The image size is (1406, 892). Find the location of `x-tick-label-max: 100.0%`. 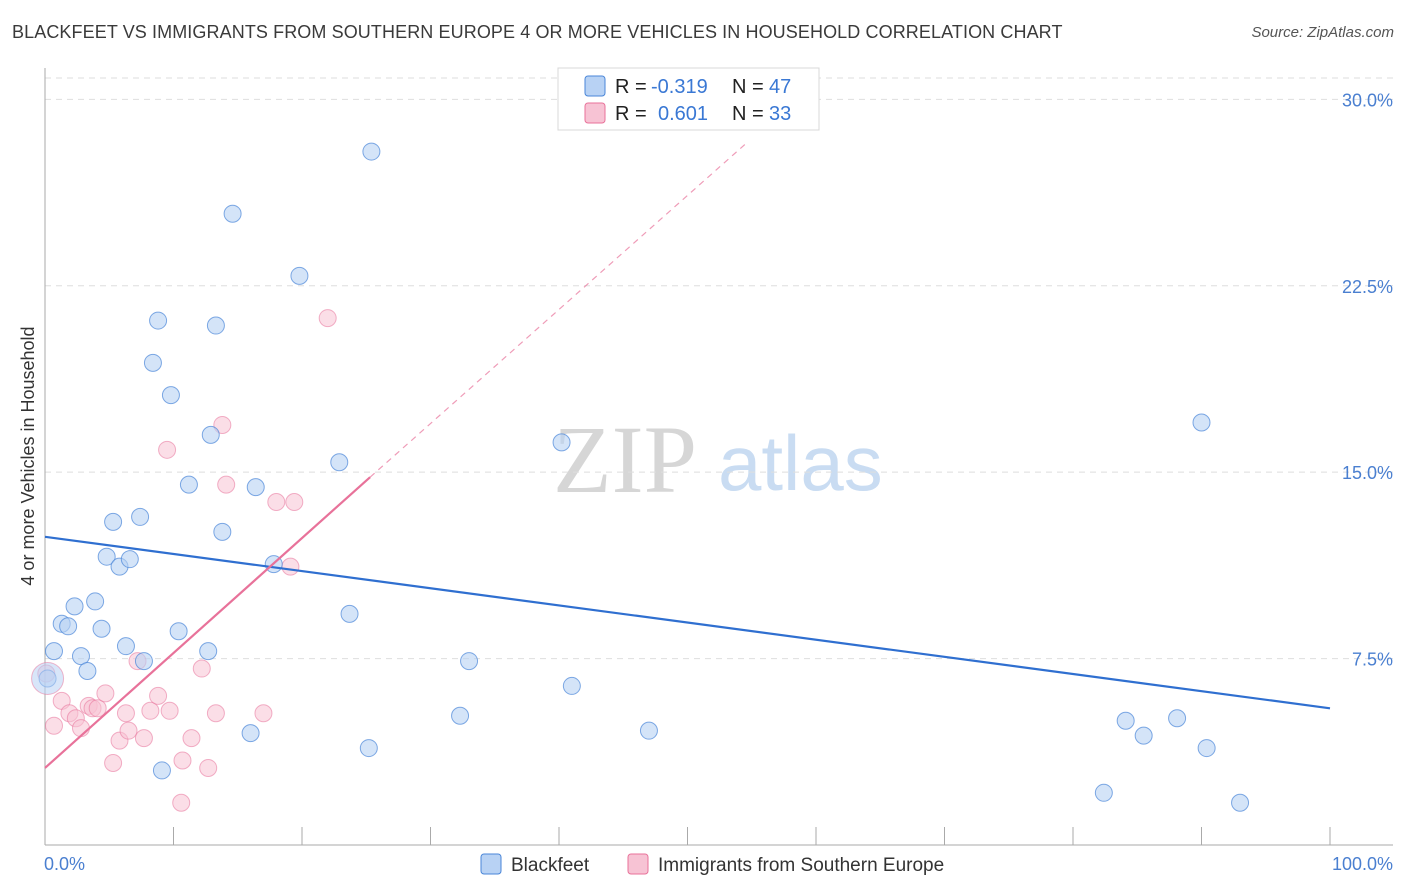

x-tick-label-max: 100.0% is located at coordinates (1362, 864).